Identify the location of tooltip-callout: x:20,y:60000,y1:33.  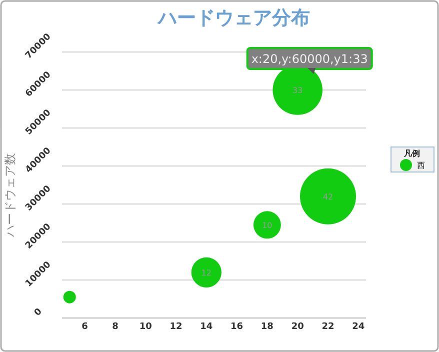
(309, 60).